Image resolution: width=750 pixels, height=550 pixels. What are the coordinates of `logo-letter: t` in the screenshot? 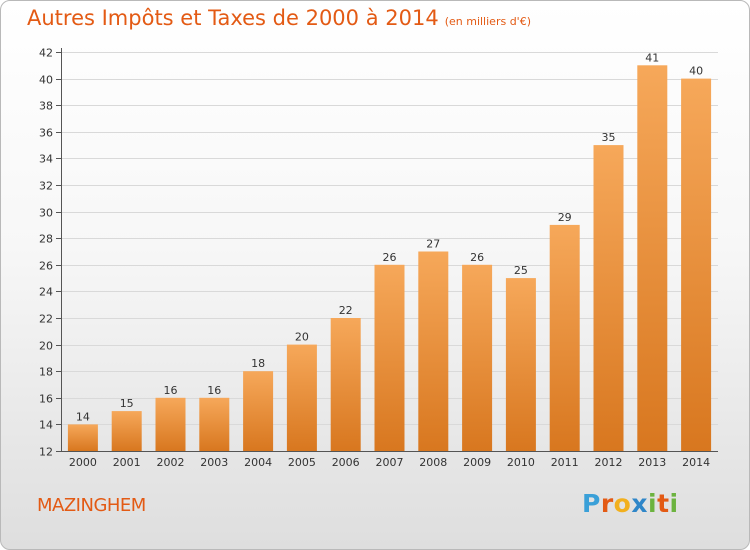 It's located at (663, 503).